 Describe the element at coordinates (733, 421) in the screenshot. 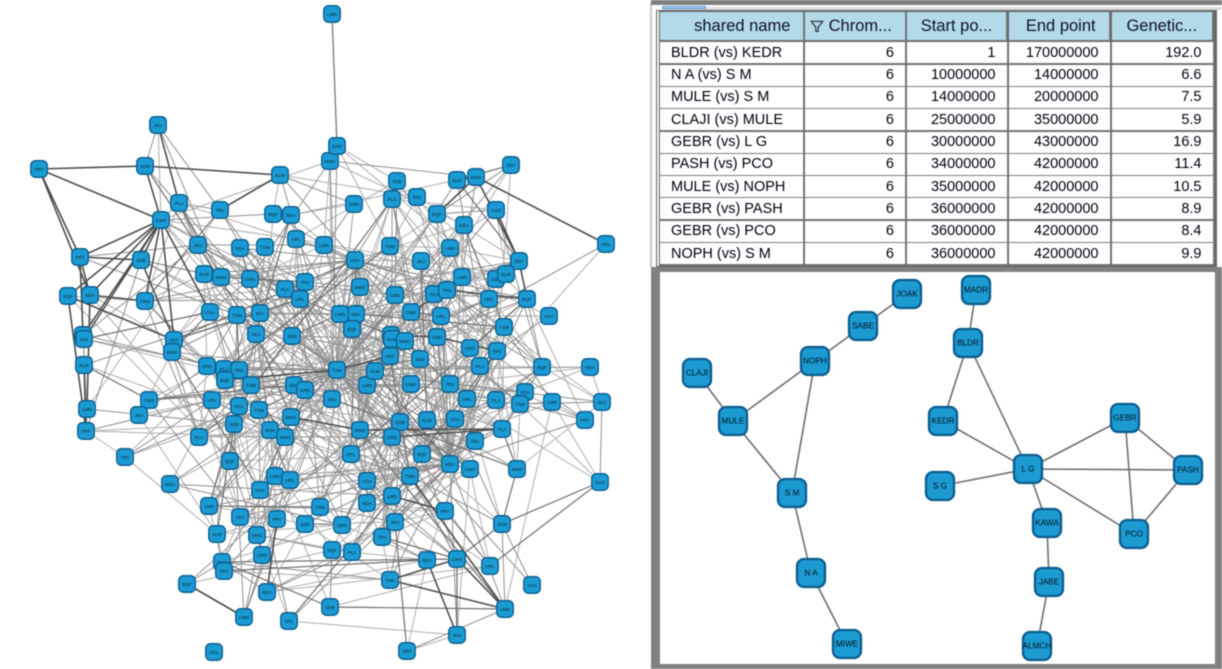

I see `svg-text: MULE` at that location.